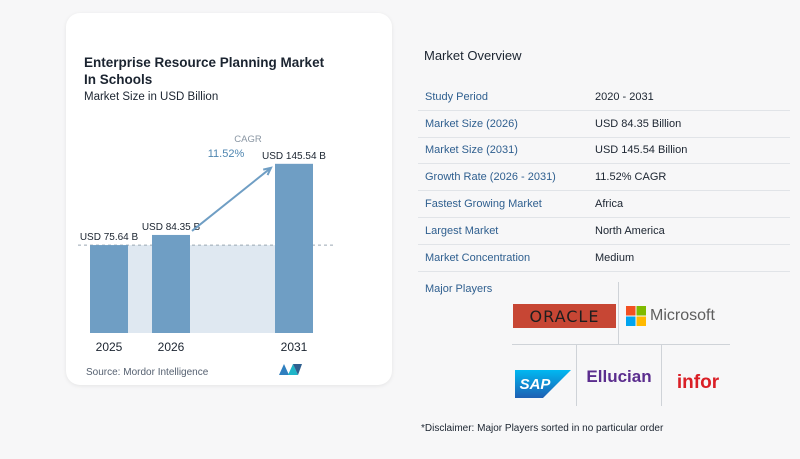 The height and width of the screenshot is (459, 800). Describe the element at coordinates (638, 123) in the screenshot. I see `overview-value: USD 84.35 Billion` at that location.